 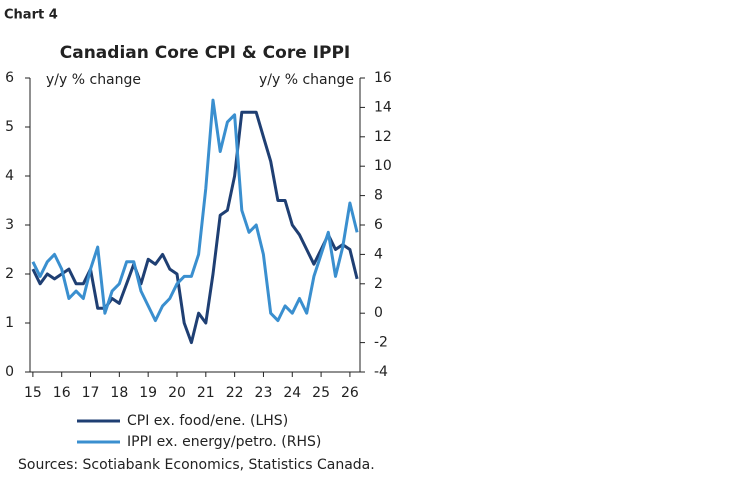 What do you see at coordinates (381, 343) in the screenshot?
I see `y2-tick-label: -2` at bounding box center [381, 343].